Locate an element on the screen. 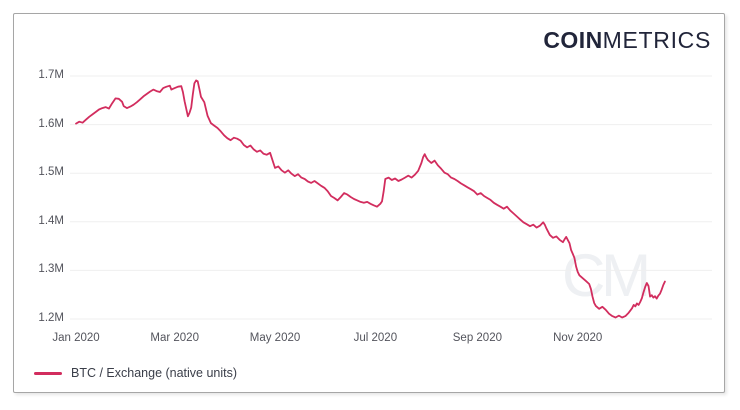 This screenshot has width=740, height=410. cm-watermark: CM is located at coordinates (606, 275).